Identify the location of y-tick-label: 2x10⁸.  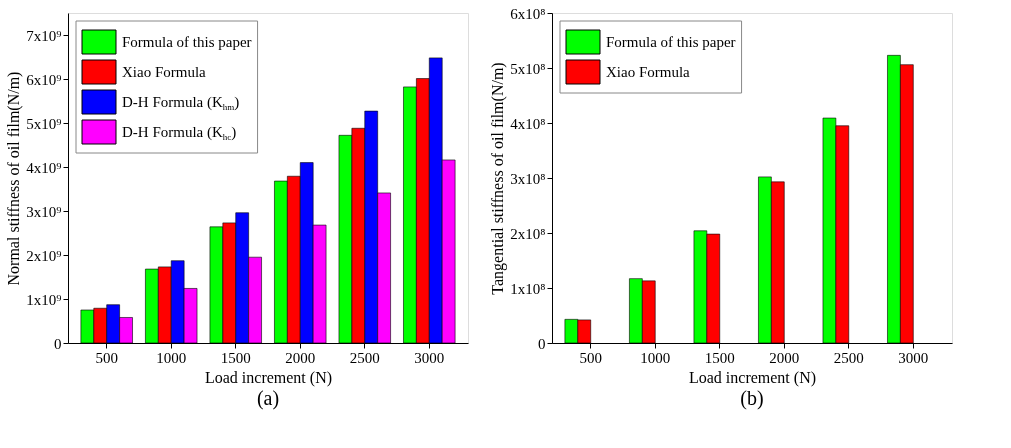
(528, 233).